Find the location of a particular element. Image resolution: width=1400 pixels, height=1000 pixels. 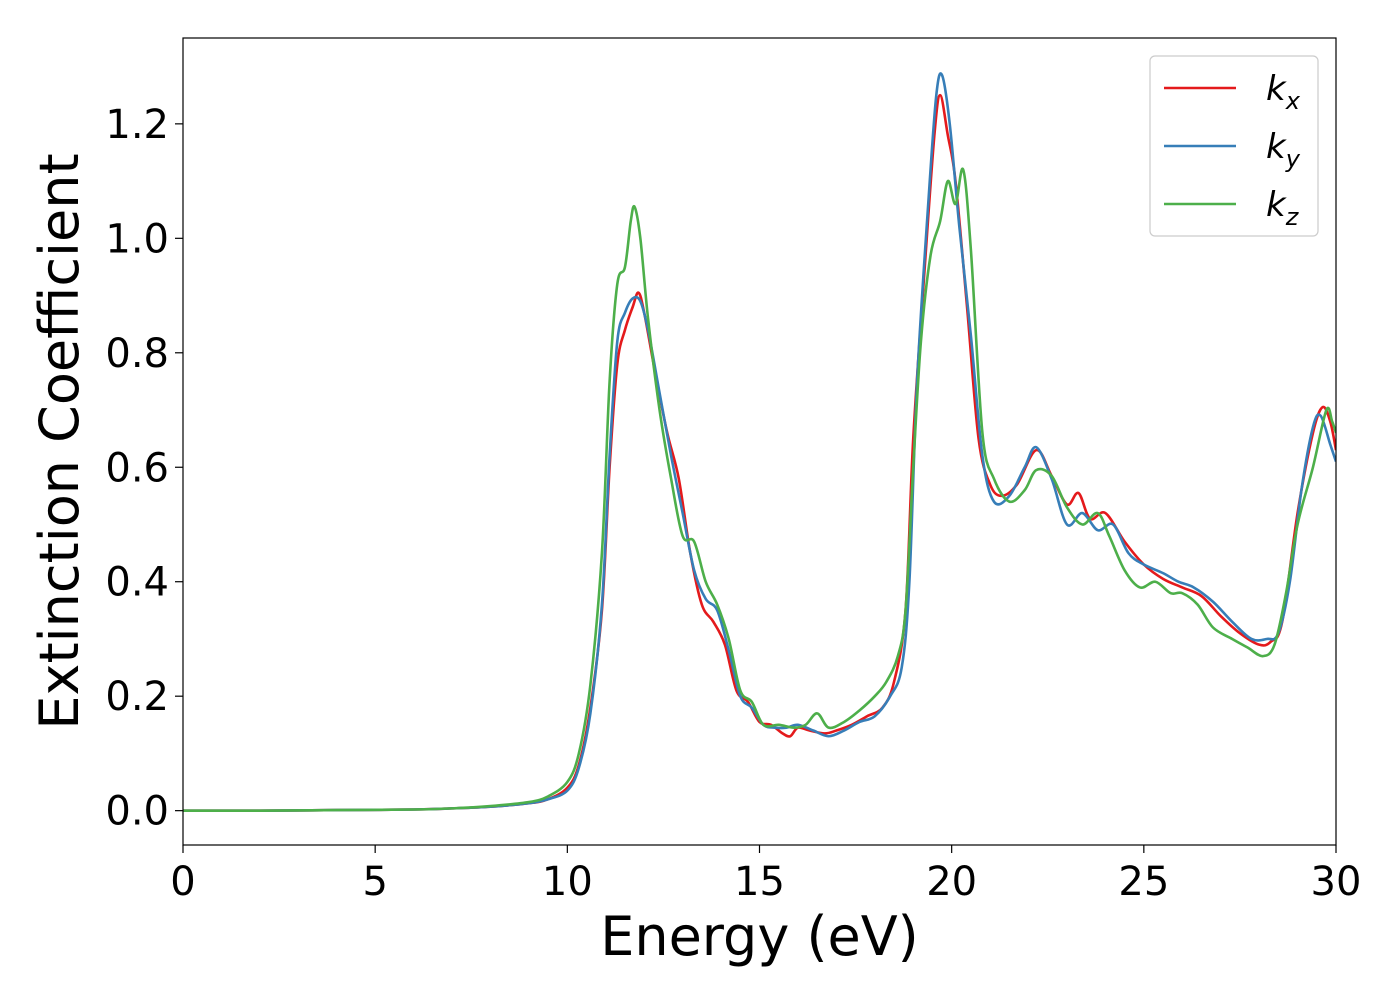

legend-label: ky is located at coordinates (1283, 150).